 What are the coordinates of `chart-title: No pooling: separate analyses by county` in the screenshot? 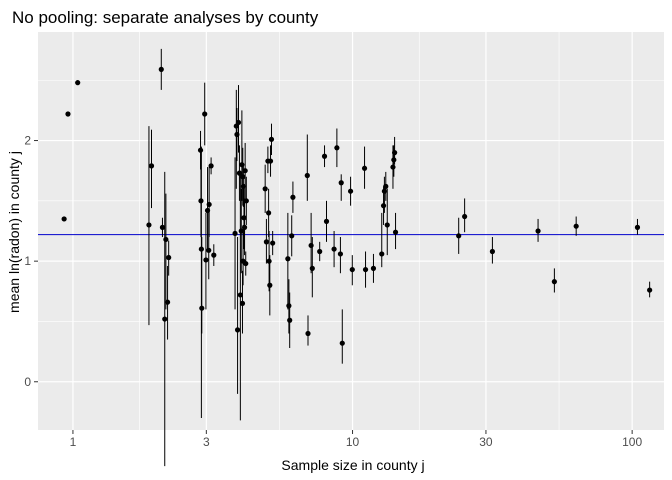 It's located at (165, 17).